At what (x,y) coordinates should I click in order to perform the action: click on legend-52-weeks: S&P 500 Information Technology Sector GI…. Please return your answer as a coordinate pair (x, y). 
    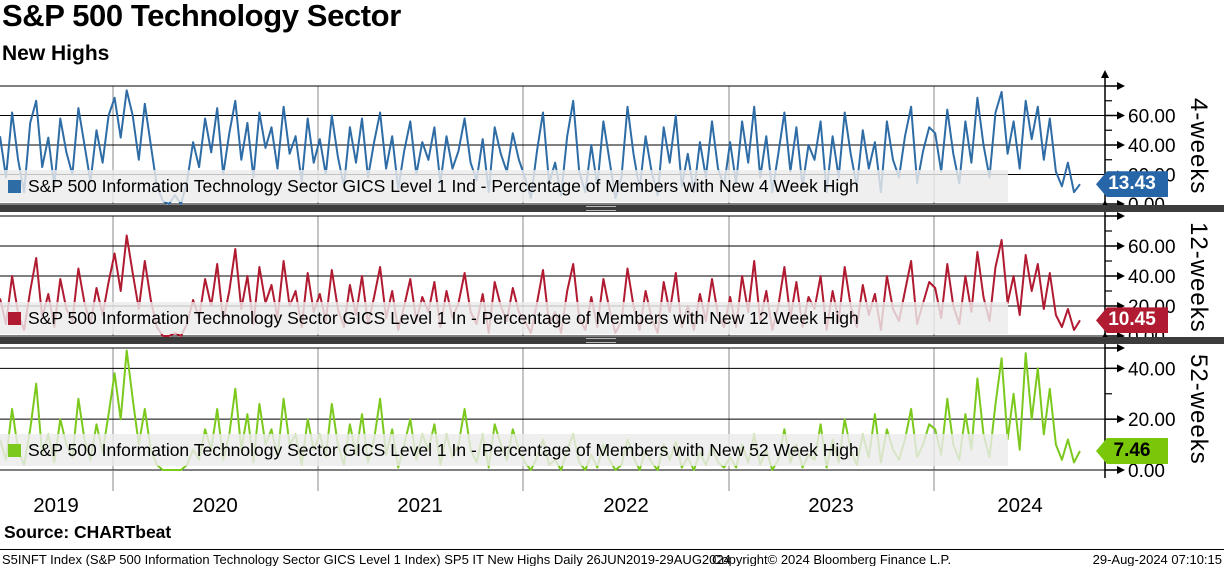
    Looking at the image, I should click on (504, 450).